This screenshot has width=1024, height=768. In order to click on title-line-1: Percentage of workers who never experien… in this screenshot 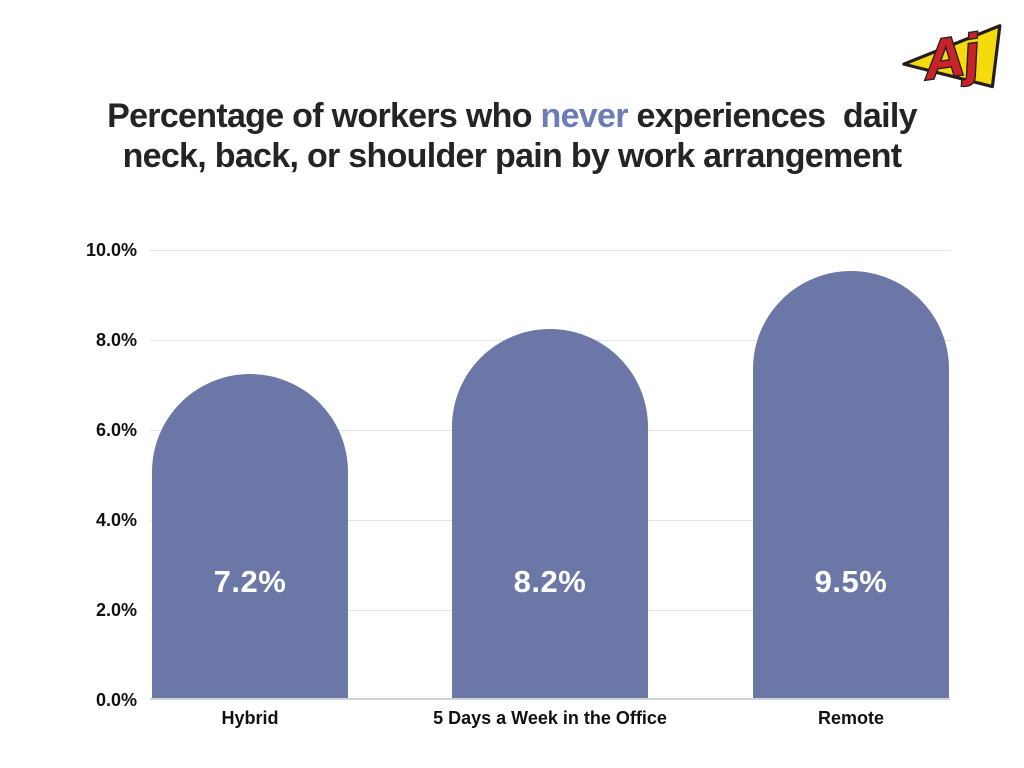, I will do `click(512, 116)`.